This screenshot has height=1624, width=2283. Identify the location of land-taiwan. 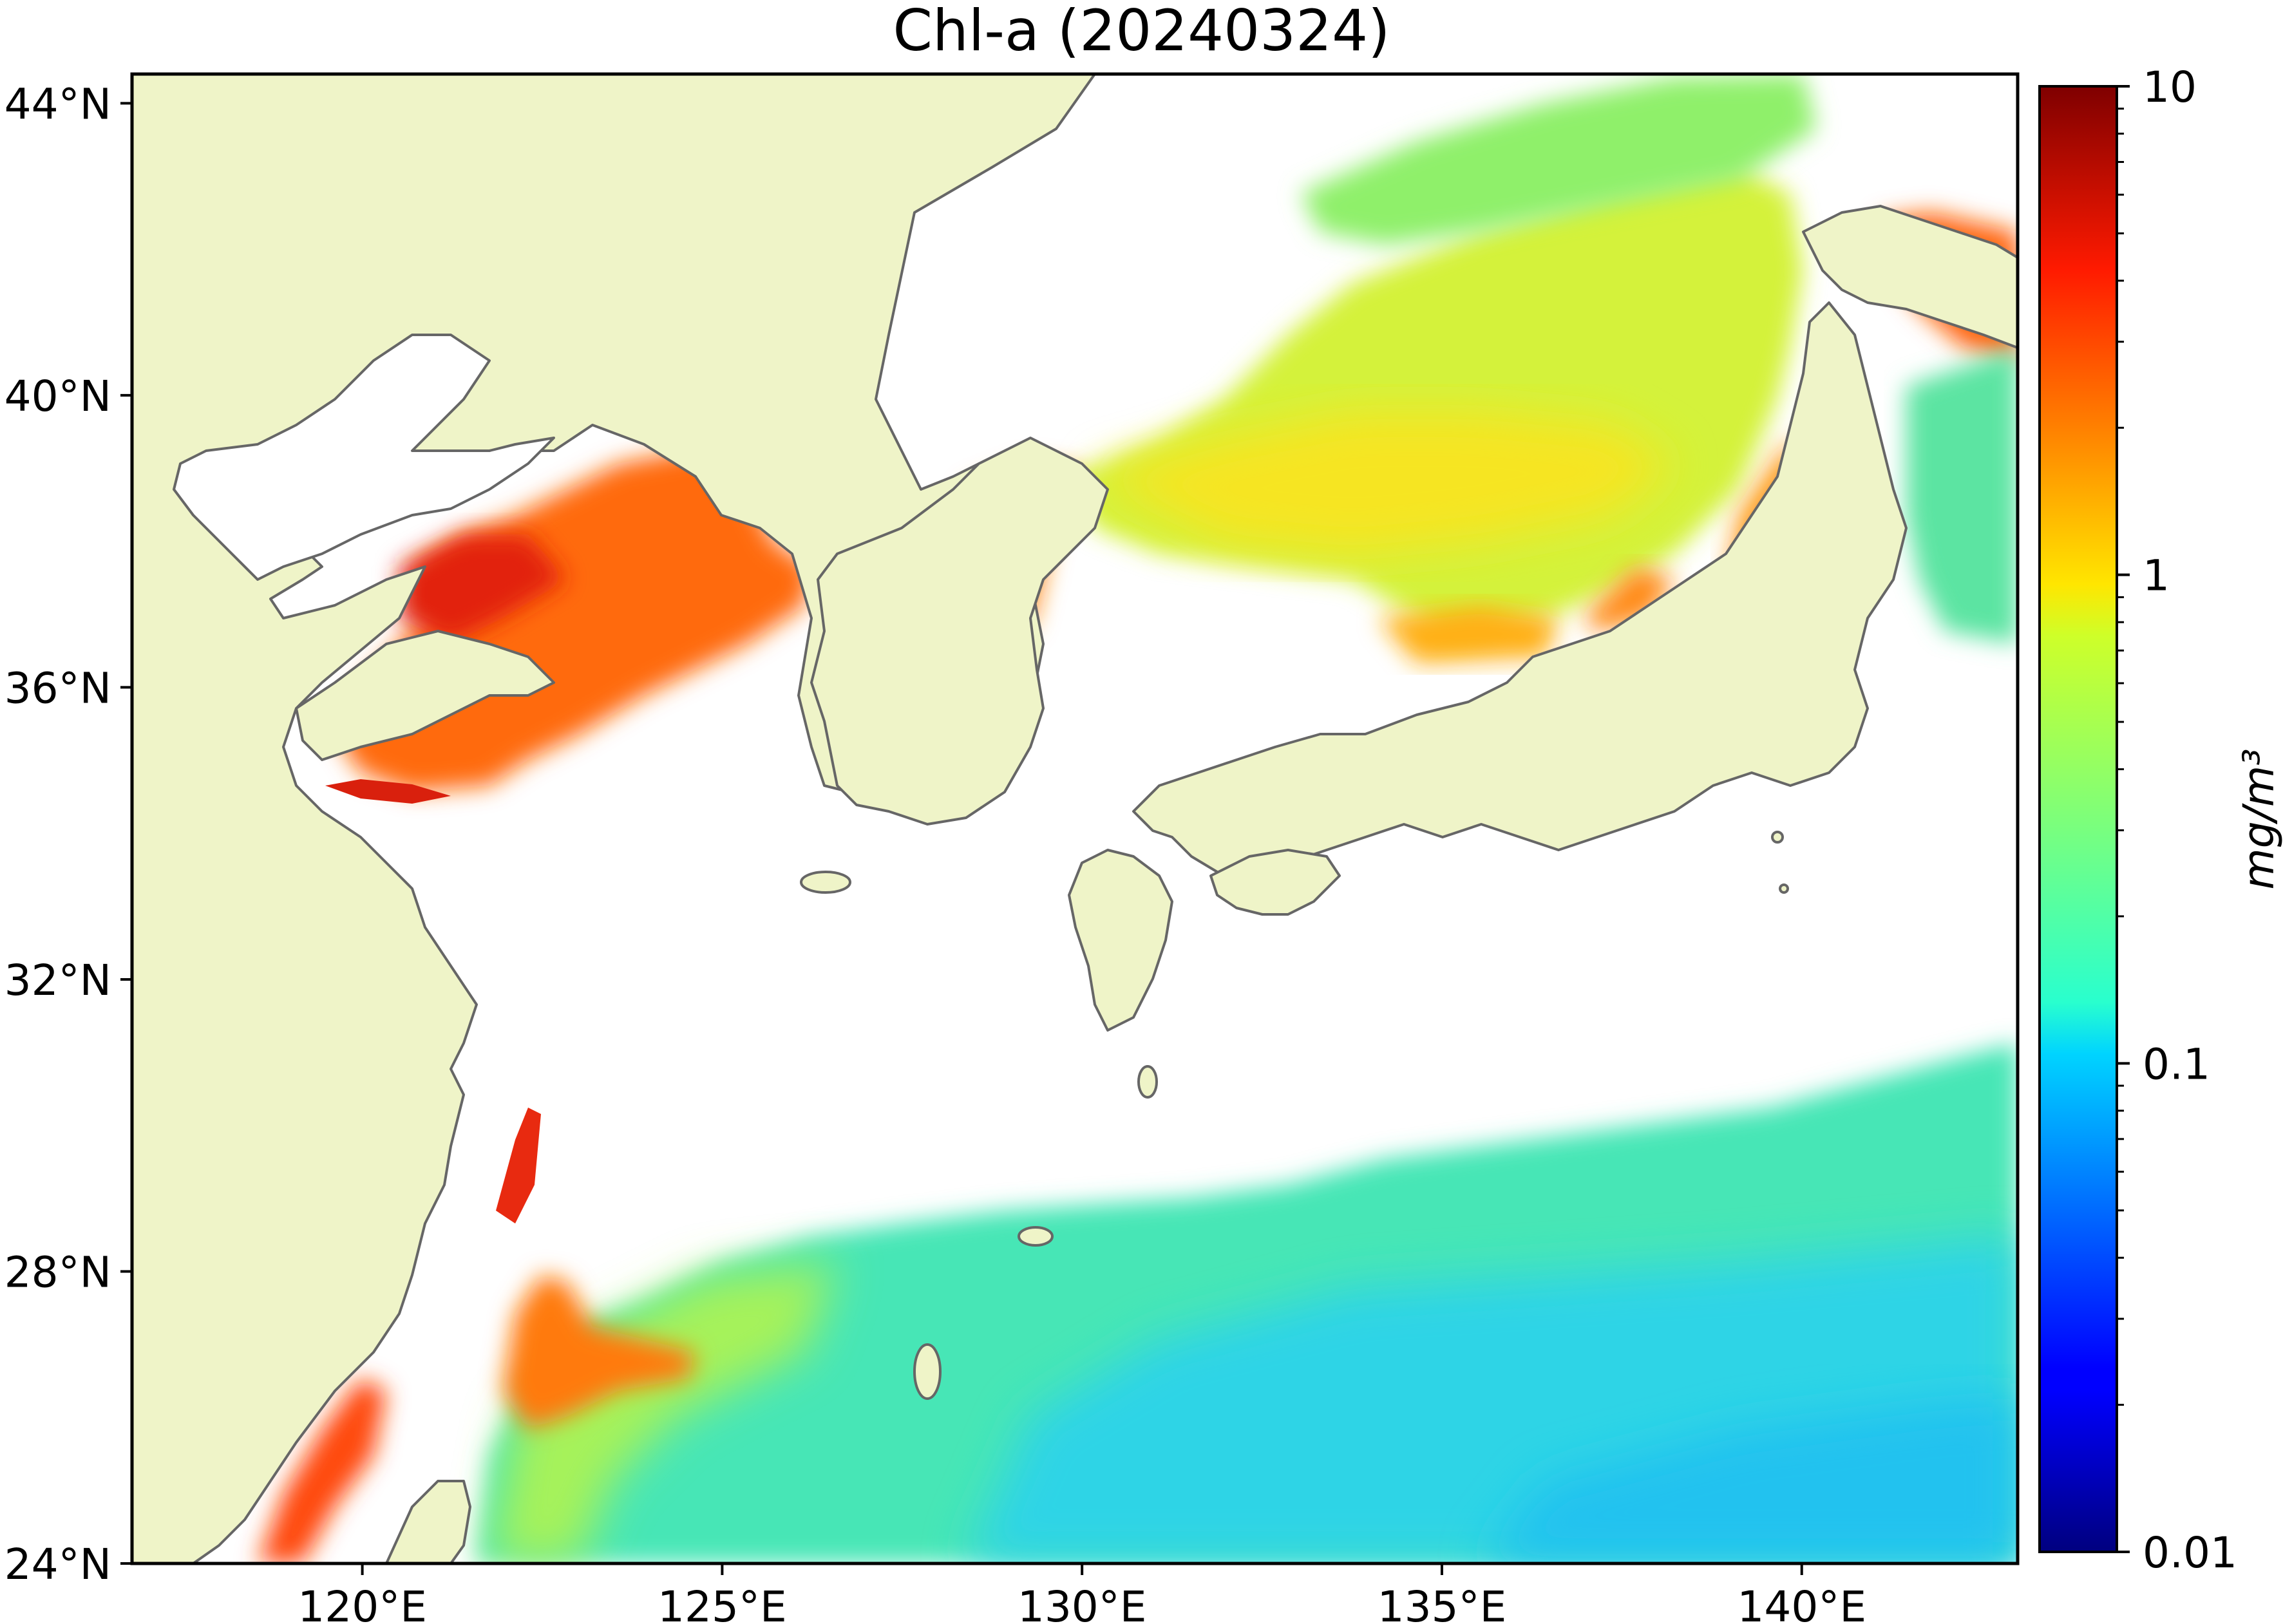
(428, 1522).